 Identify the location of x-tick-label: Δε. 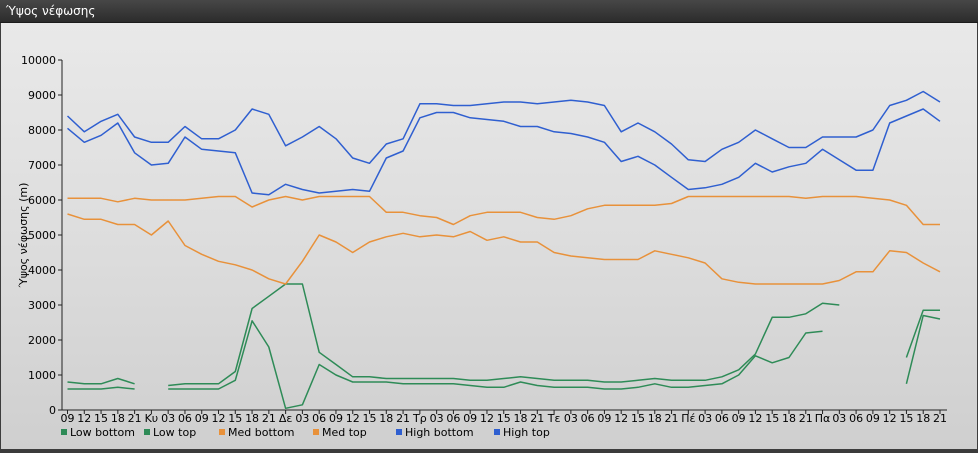
(286, 418).